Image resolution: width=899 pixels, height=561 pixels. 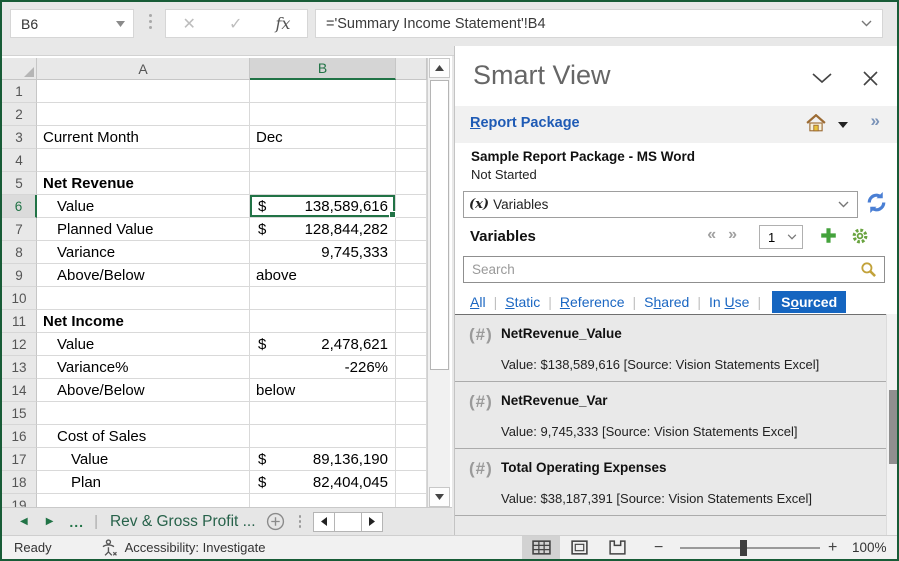 I want to click on panel-collapse-icon, so click(x=822, y=78).